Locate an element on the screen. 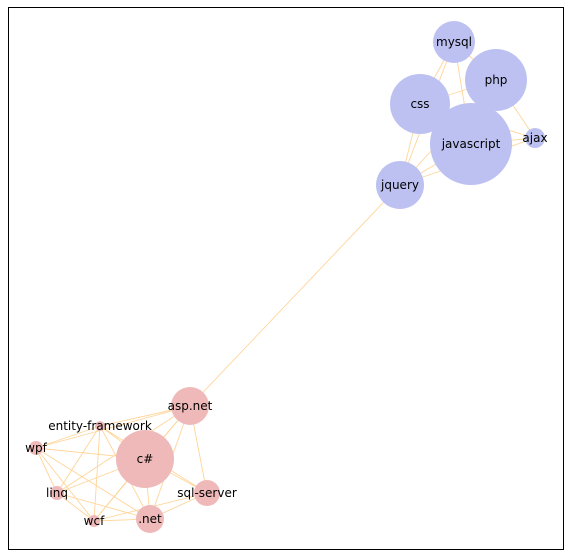 The width and height of the screenshot is (572, 558). node-sql-server is located at coordinates (207, 493).